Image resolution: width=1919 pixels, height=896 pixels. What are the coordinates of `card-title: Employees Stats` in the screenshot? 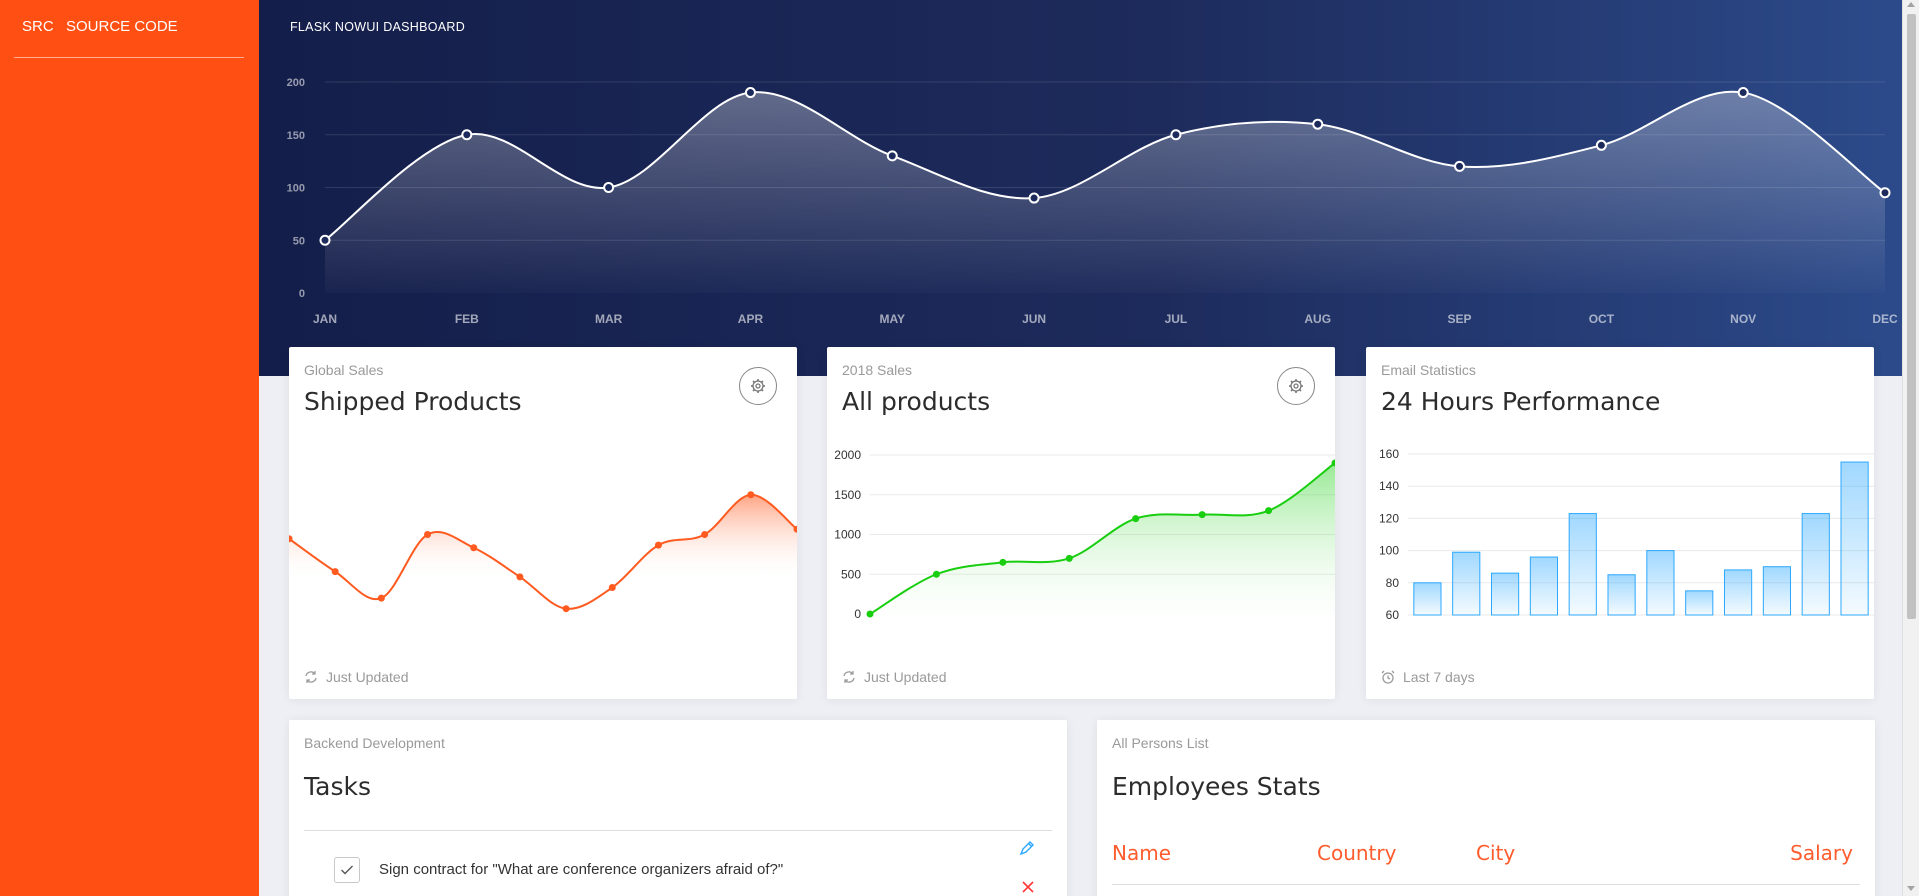 It's located at (1216, 786).